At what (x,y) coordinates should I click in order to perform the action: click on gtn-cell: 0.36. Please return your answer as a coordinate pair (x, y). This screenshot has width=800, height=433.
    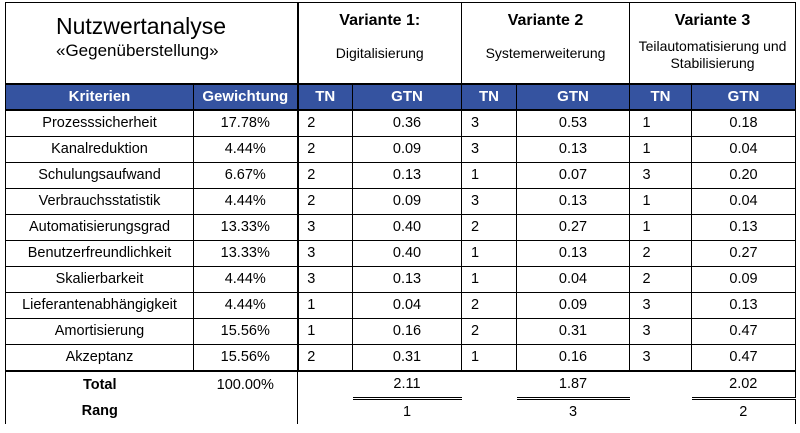
    Looking at the image, I should click on (407, 123).